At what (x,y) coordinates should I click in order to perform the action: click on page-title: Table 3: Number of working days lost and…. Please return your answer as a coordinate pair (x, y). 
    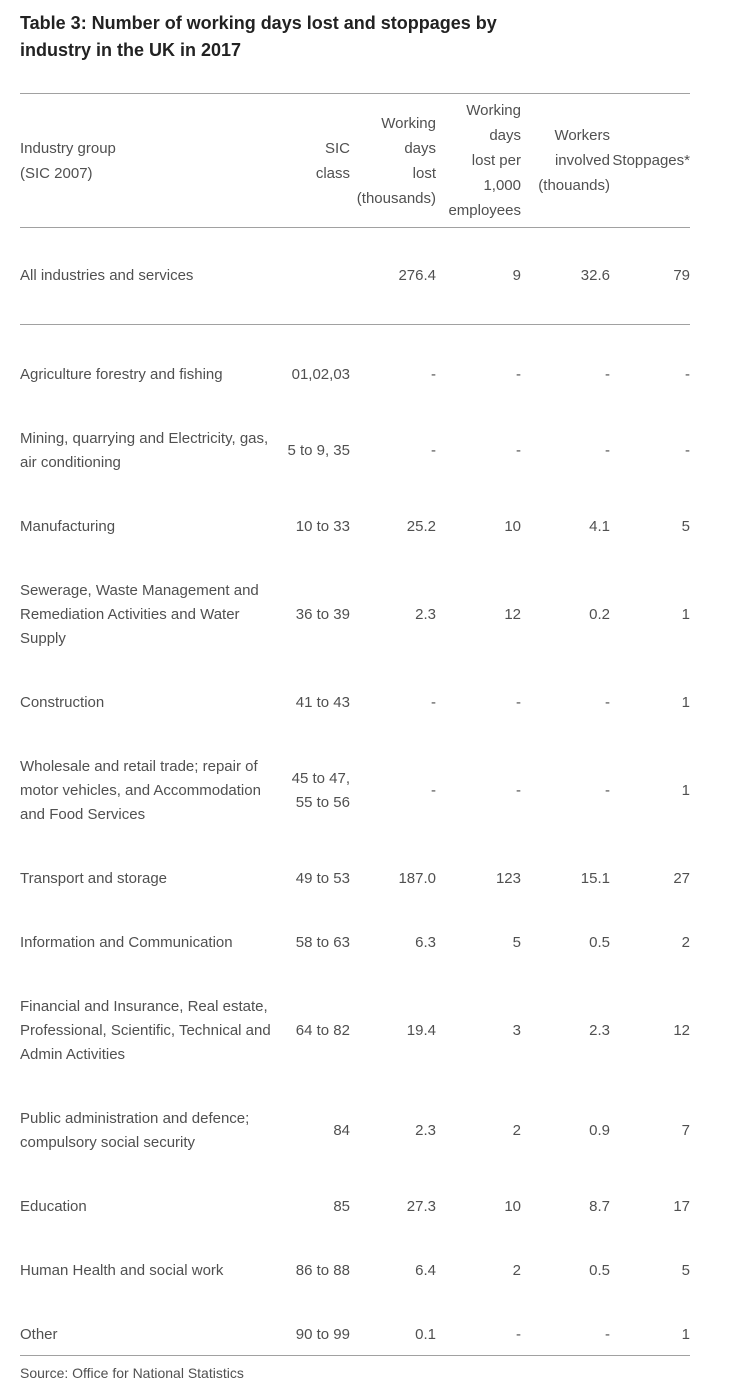
    Looking at the image, I should click on (258, 36).